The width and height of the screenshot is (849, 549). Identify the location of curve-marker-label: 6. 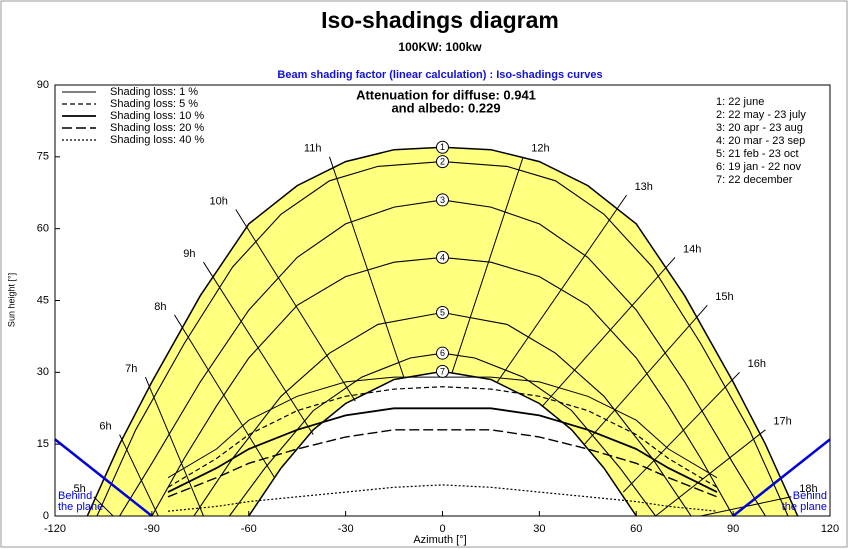
(442, 353).